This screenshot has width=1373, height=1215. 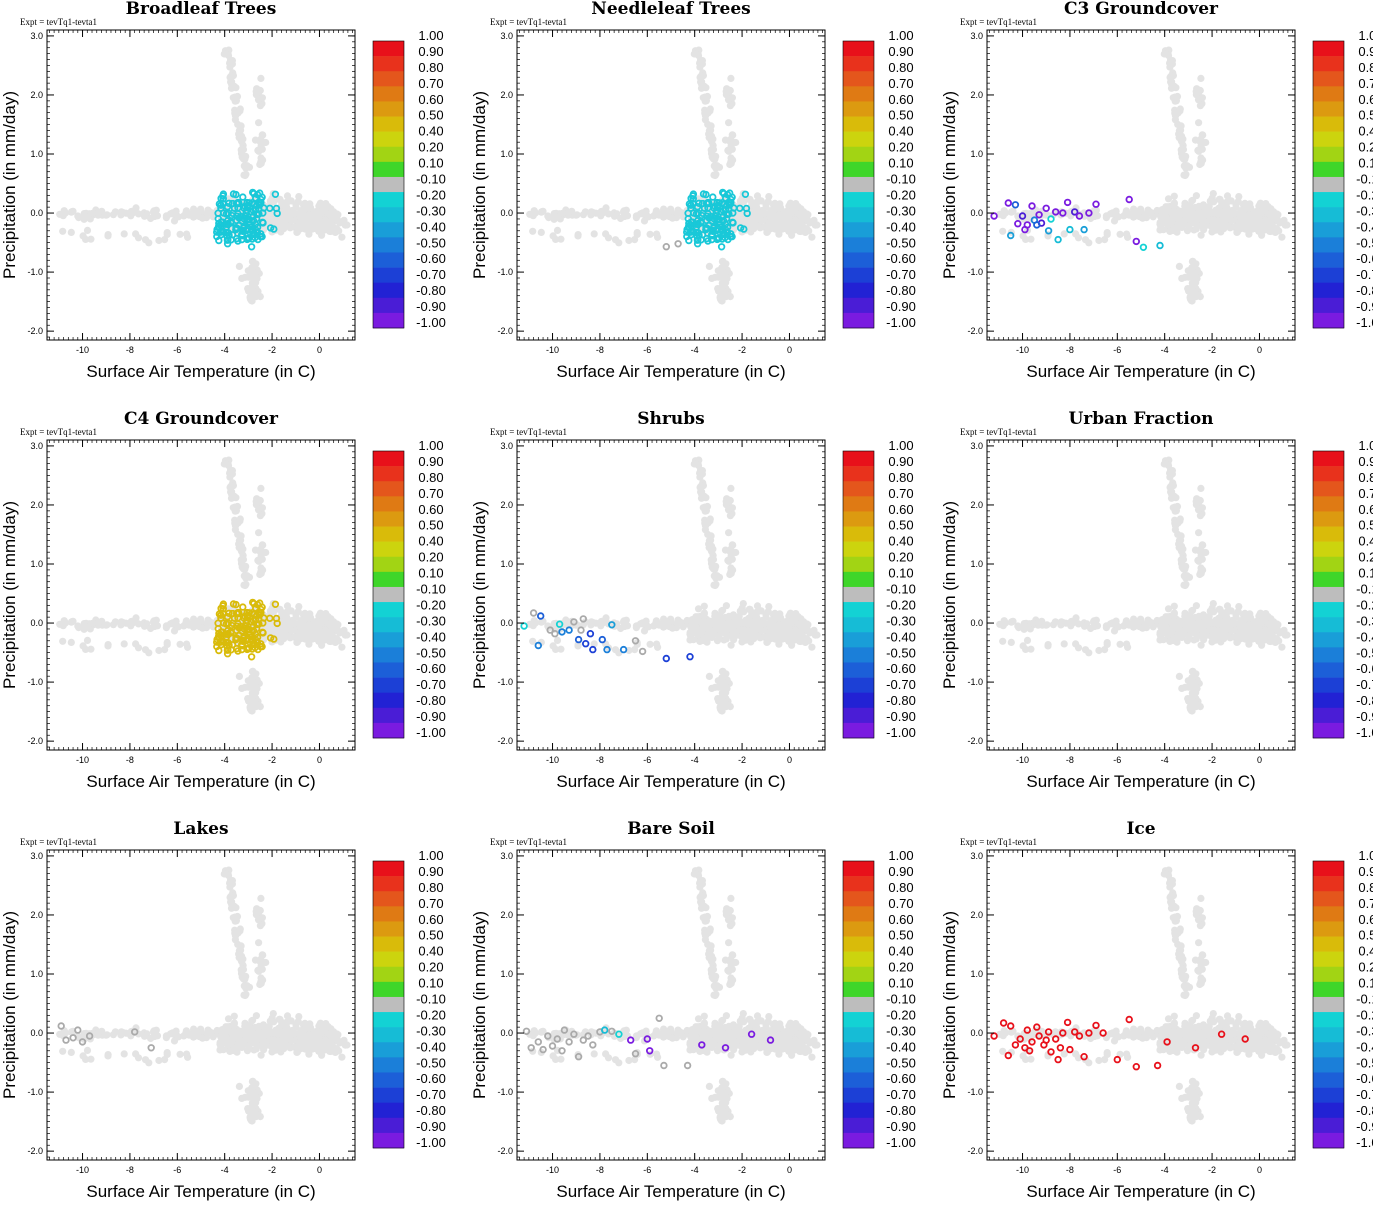 What do you see at coordinates (430, 99) in the screenshot?
I see `colorbar-tick-label: 0.60` at bounding box center [430, 99].